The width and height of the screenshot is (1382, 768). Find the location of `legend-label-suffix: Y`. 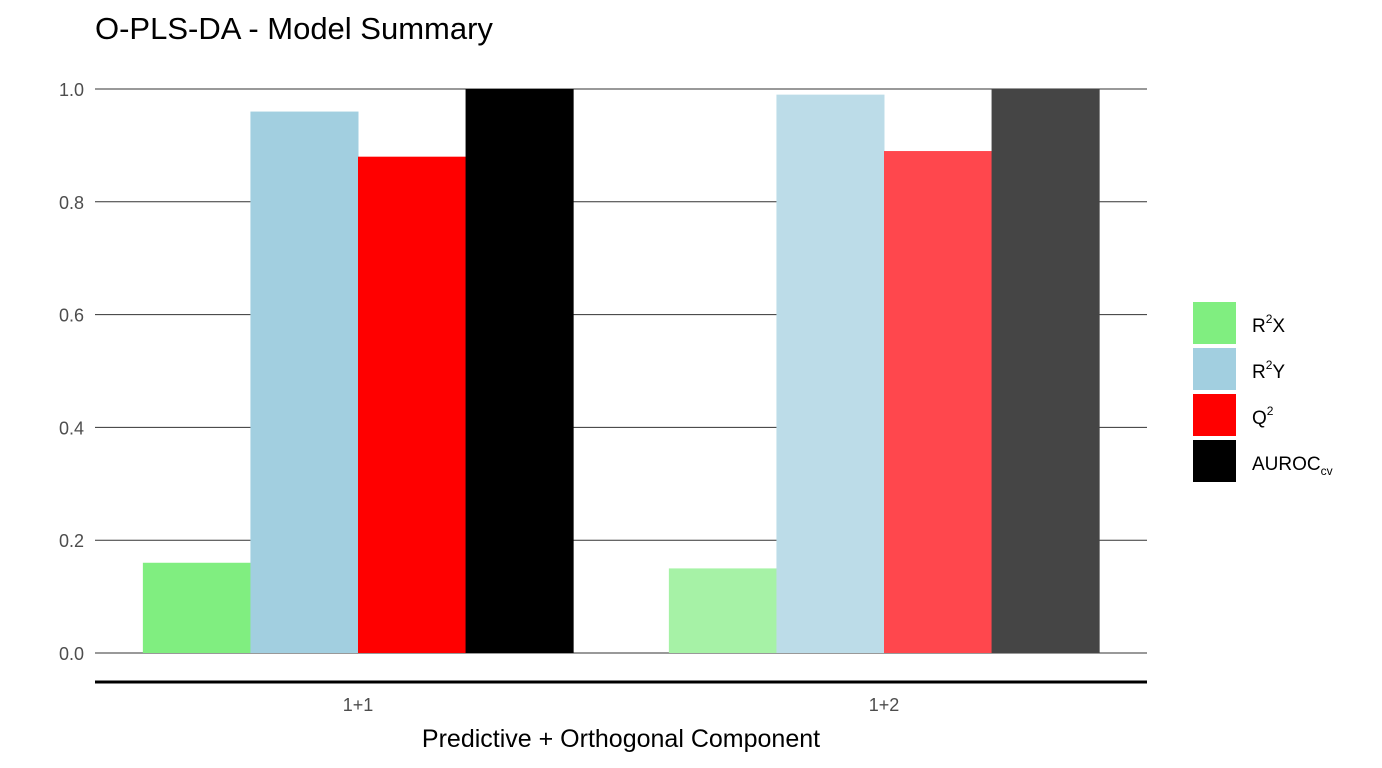

legend-label-suffix: Y is located at coordinates (1278, 372).